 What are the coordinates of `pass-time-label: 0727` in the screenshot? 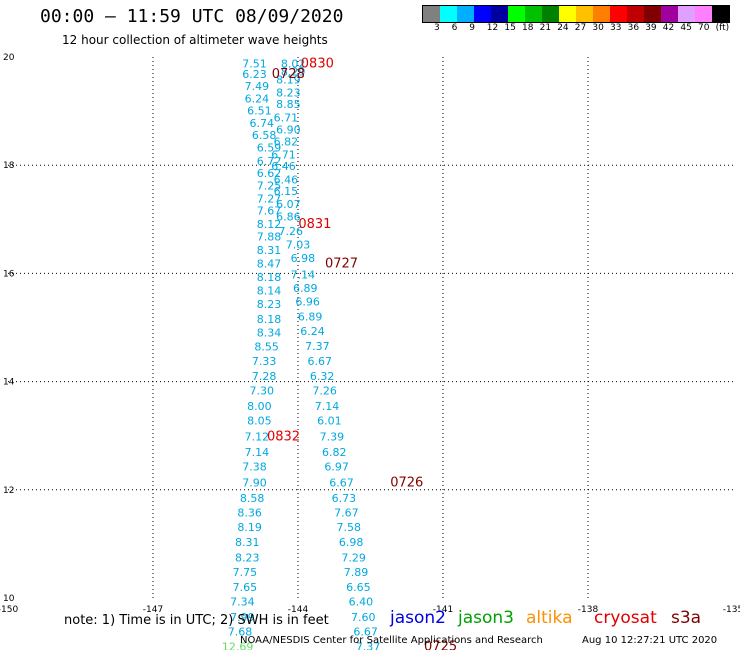 It's located at (341, 264).